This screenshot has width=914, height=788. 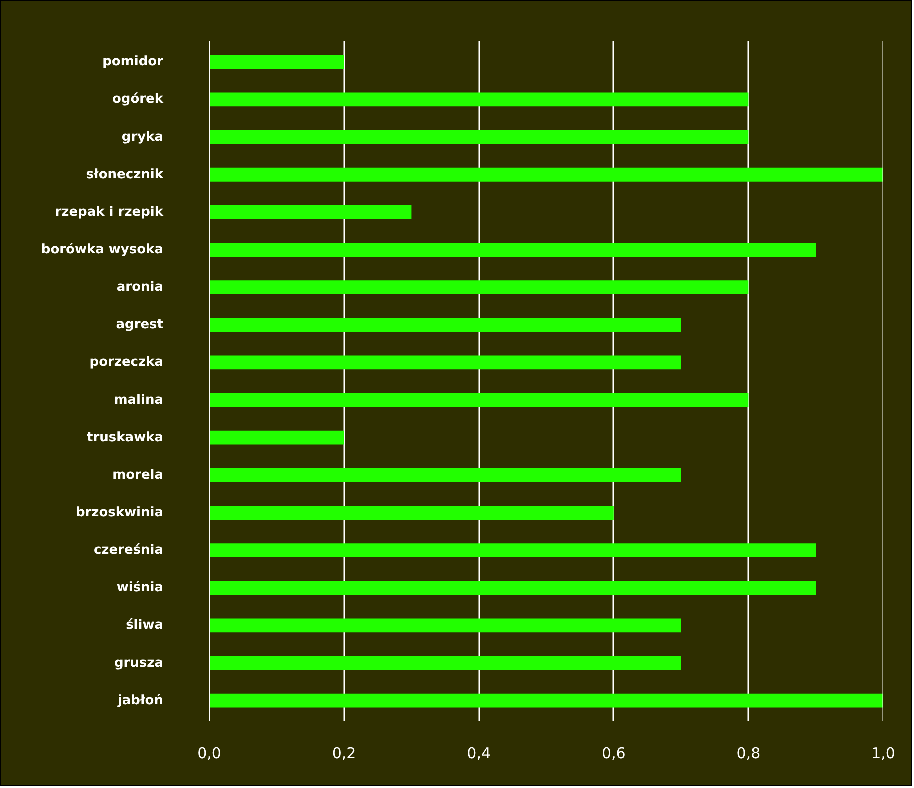 What do you see at coordinates (120, 512) in the screenshot?
I see `y-tick-label: brzoskwinia` at bounding box center [120, 512].